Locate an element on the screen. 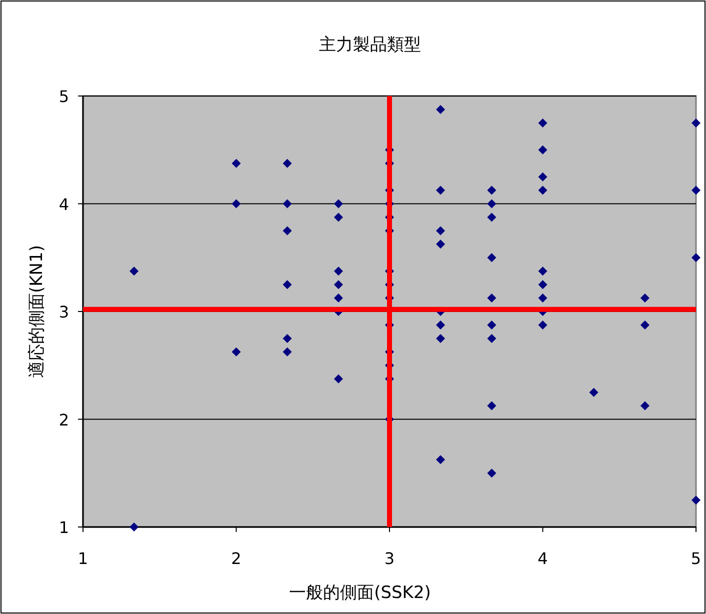 This screenshot has width=706, height=614. y-tick-label: 3 is located at coordinates (63, 312).